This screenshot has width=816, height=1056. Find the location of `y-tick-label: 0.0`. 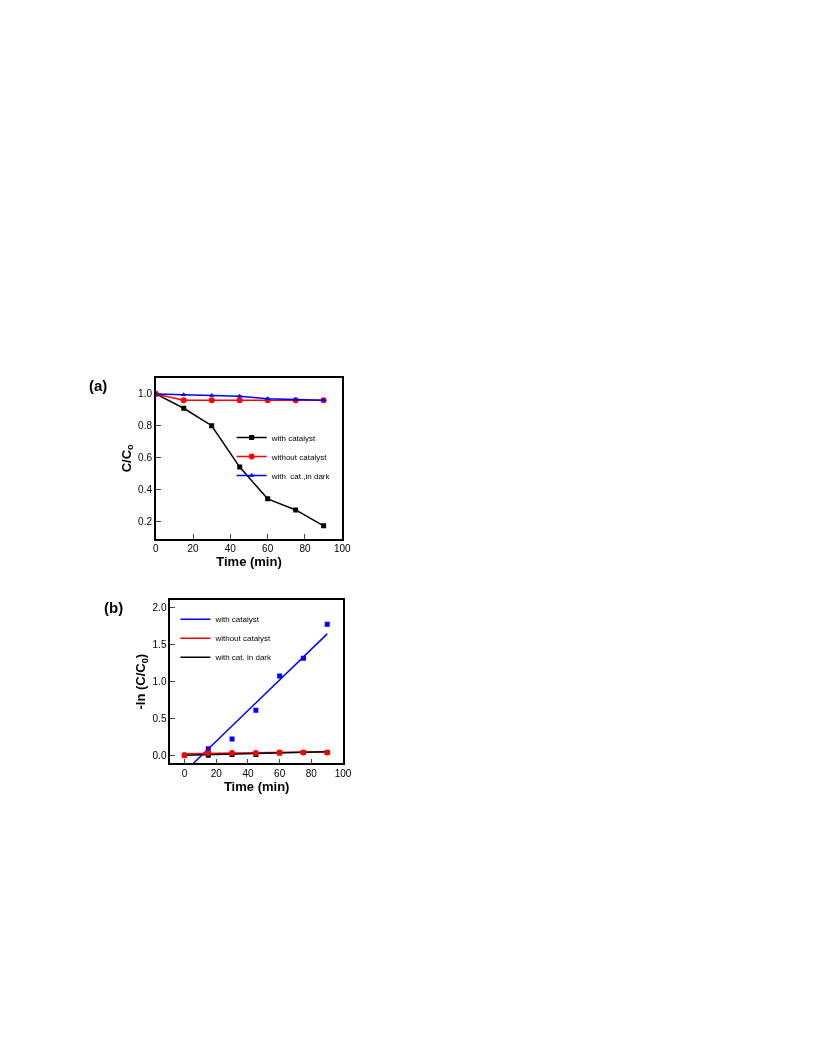

y-tick-label: 0.0 is located at coordinates (159, 755).